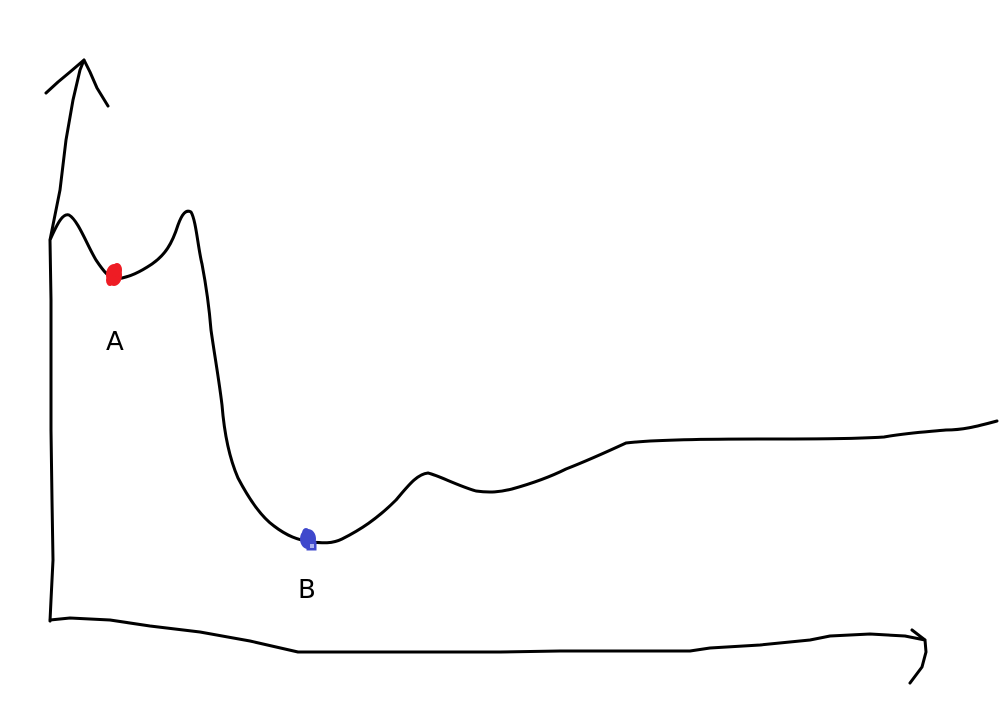 The height and width of the screenshot is (717, 1003). I want to click on point-b-marker, so click(308, 539).